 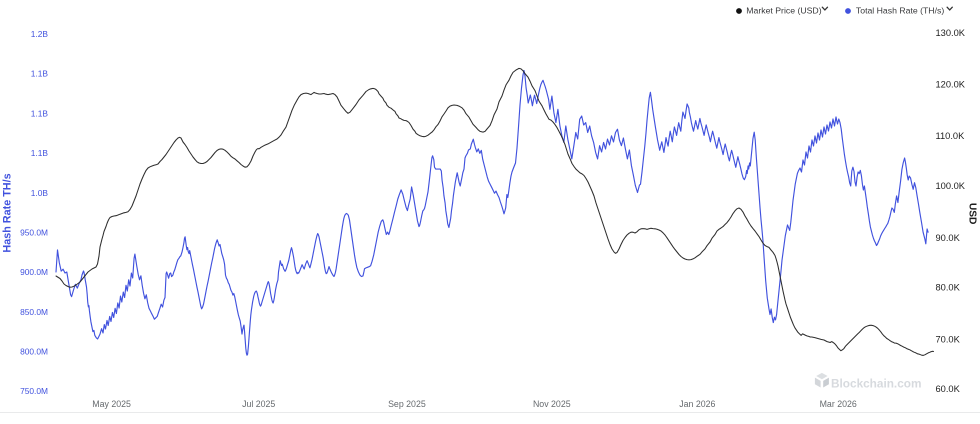 What do you see at coordinates (34, 352) in the screenshot?
I see `svg-text: 800.0M` at bounding box center [34, 352].